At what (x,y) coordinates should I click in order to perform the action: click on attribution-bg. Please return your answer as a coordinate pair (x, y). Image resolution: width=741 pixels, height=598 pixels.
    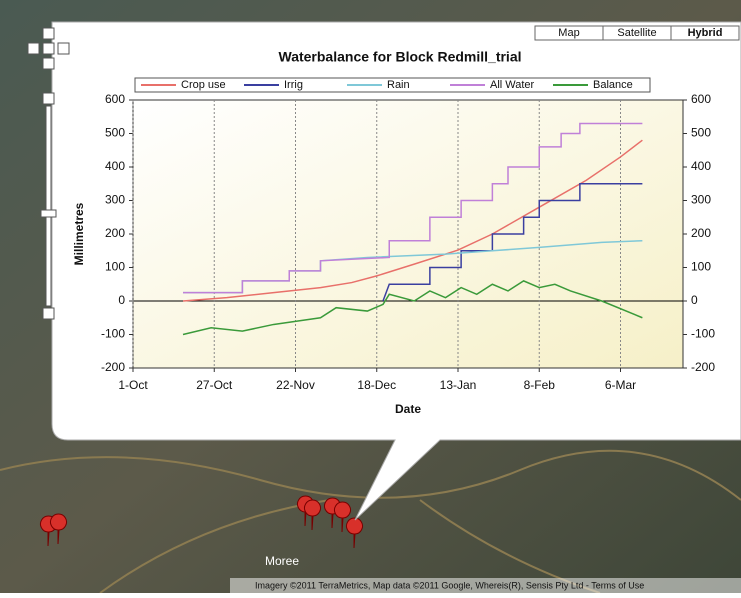
    Looking at the image, I should click on (485, 585).